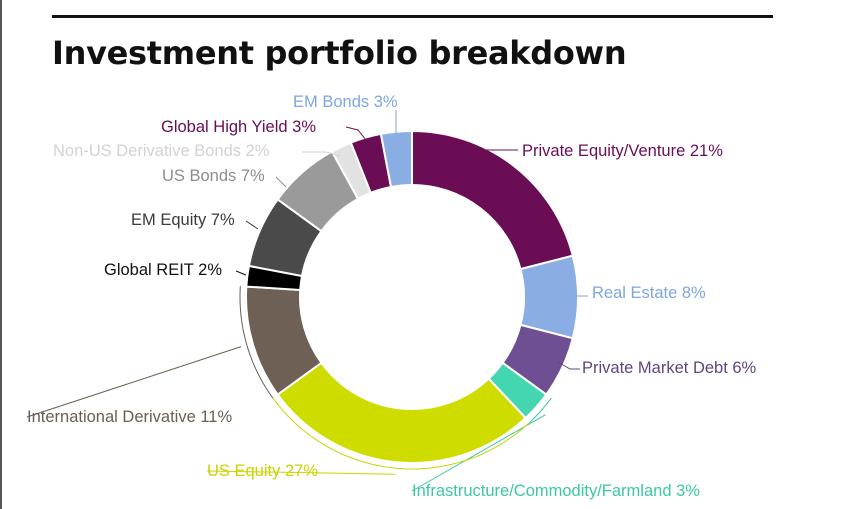 This screenshot has height=509, width=841. What do you see at coordinates (163, 270) in the screenshot?
I see `label-global-reit: Global REIT 2%` at bounding box center [163, 270].